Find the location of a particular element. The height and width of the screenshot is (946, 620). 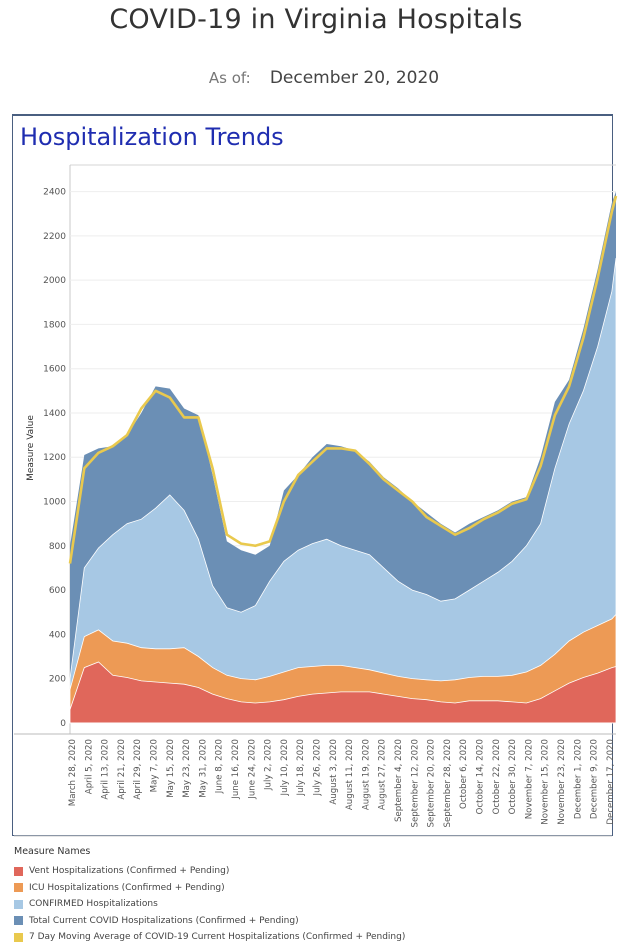

y-tick-label: 1600 is located at coordinates (54, 370).